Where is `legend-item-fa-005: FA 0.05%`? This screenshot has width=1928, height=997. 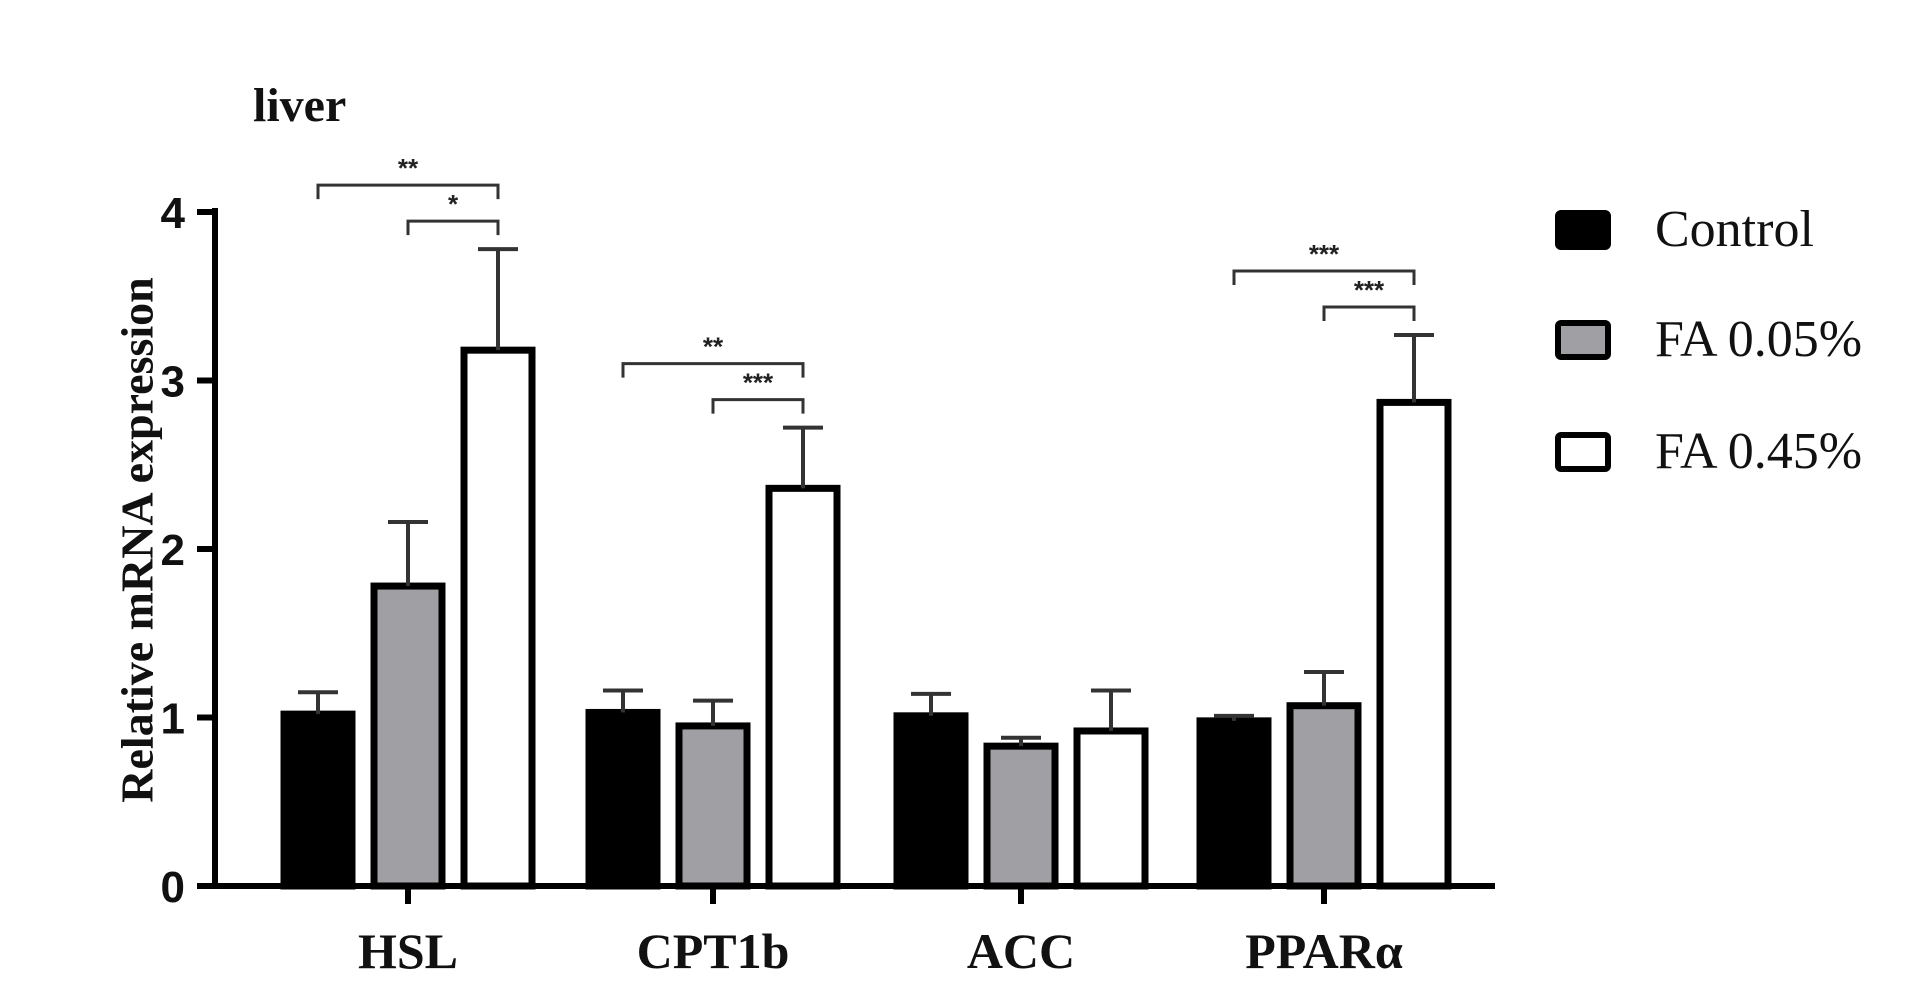
legend-item-fa-005: FA 0.05% is located at coordinates (1735, 340).